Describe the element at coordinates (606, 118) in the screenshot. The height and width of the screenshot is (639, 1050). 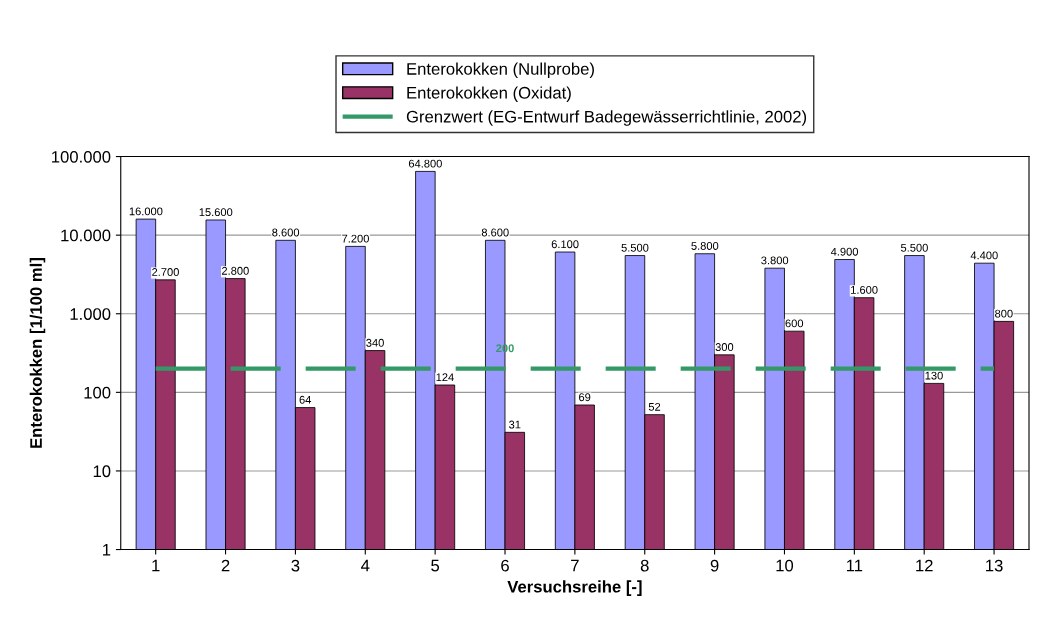
I see `legend-label: Grenzwert (EG-Entwurf Badegewässerrichtlinie, 2002)` at that location.